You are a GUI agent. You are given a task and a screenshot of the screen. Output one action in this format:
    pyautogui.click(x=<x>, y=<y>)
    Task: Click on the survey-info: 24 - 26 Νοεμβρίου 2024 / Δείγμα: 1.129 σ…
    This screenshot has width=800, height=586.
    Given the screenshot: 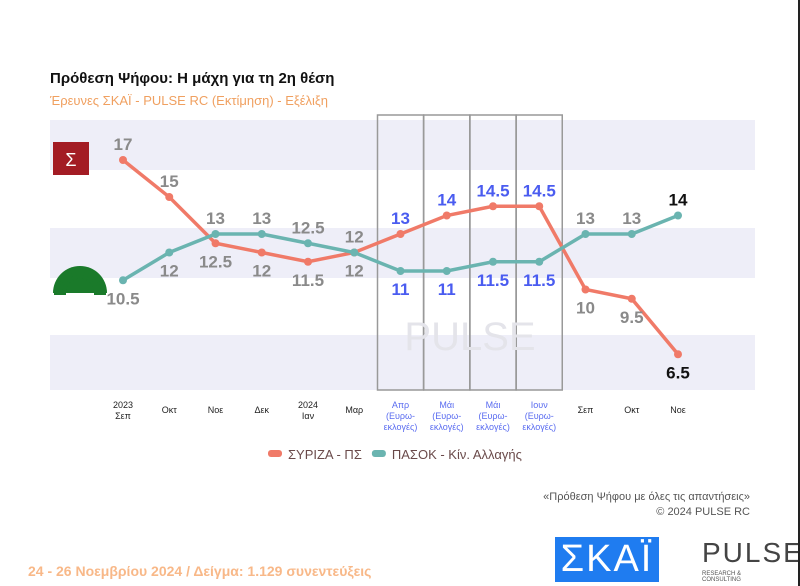 What is the action you would take?
    pyautogui.click(x=200, y=571)
    